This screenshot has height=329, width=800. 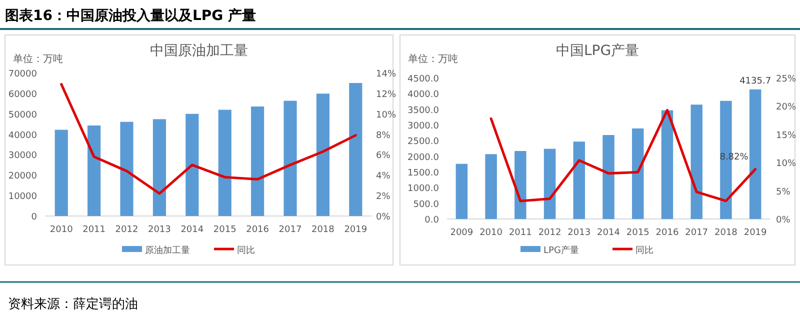 What do you see at coordinates (23, 115) in the screenshot?
I see `y-tick-label: 50000` at bounding box center [23, 115].